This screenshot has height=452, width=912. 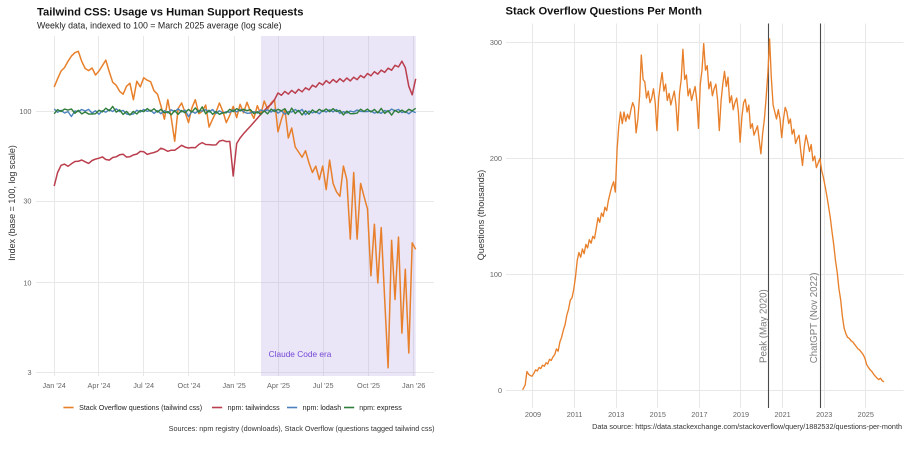 What do you see at coordinates (413, 385) in the screenshot?
I see `svg-text: Jan '26` at bounding box center [413, 385].